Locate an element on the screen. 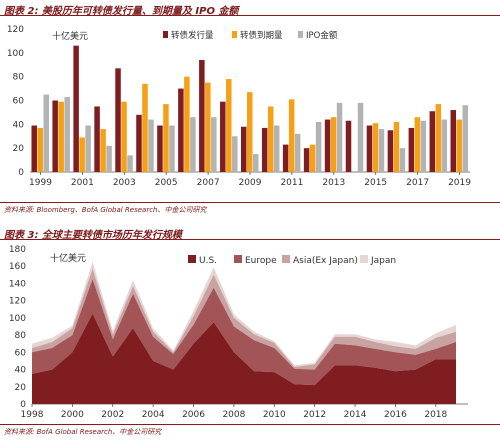  bar-2-2011 is located at coordinates (297, 152).